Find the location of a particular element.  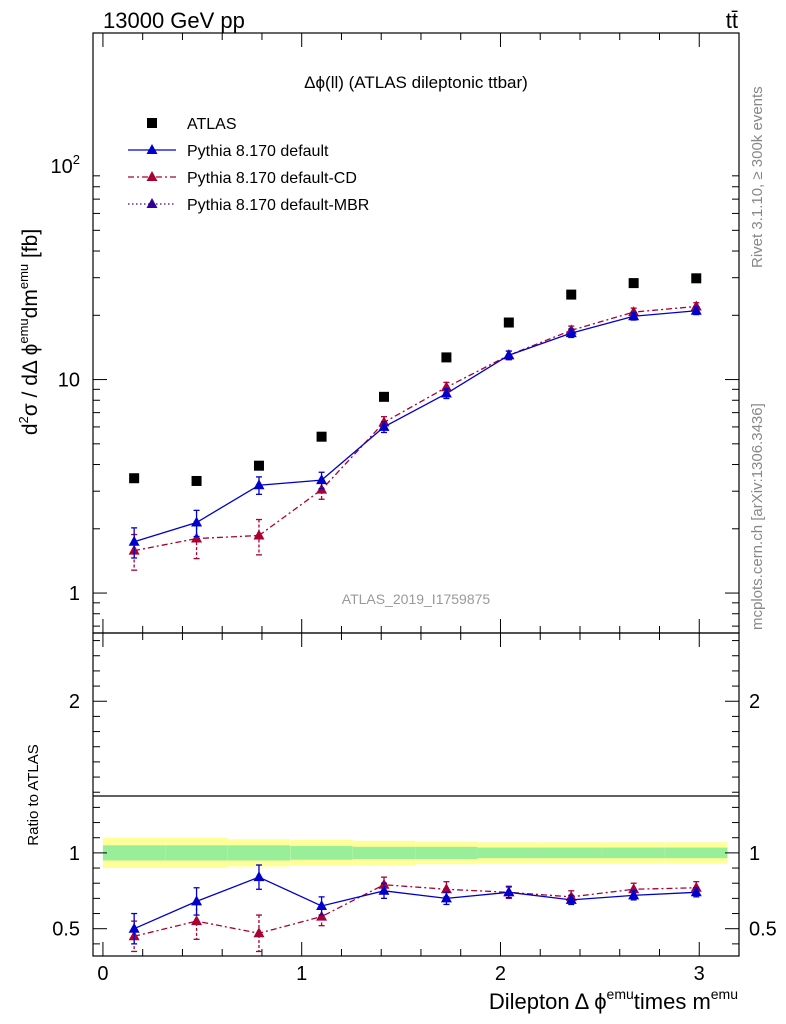

mcplots-label: mcplots.cern.ch [arXiv:1306.3436] is located at coordinates (757, 516).